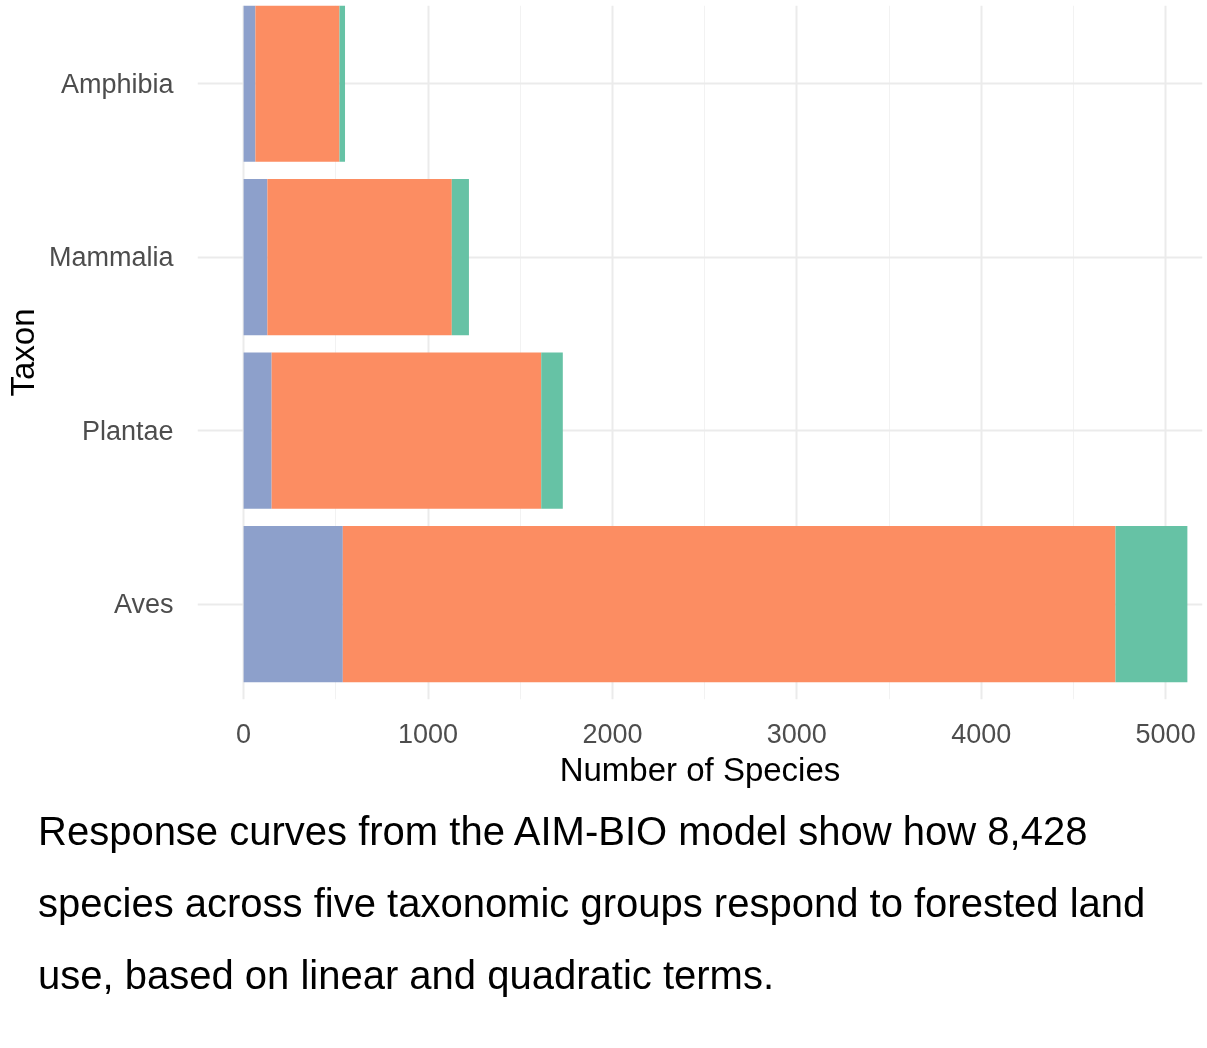  Describe the element at coordinates (143, 604) in the screenshot. I see `y-tick-label: Aves` at that location.